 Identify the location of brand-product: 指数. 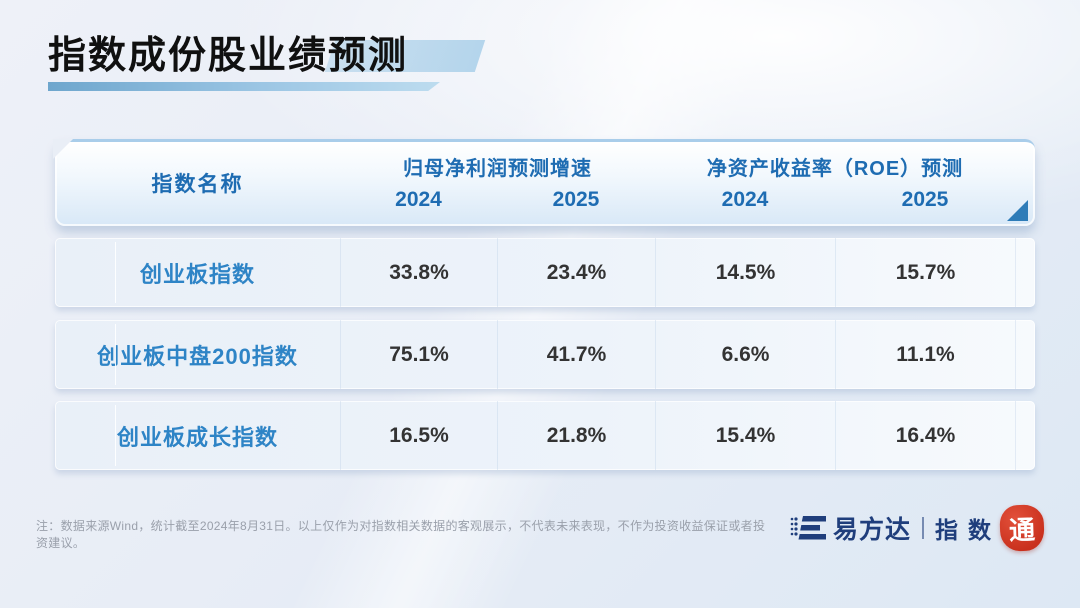
(968, 530).